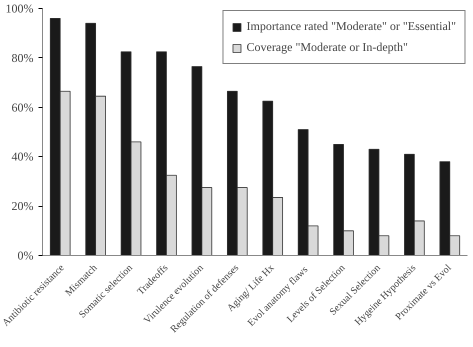  Describe the element at coordinates (327, 47) in the screenshot. I see `legend-label: Coverage "Moderate or In-depth"` at that location.